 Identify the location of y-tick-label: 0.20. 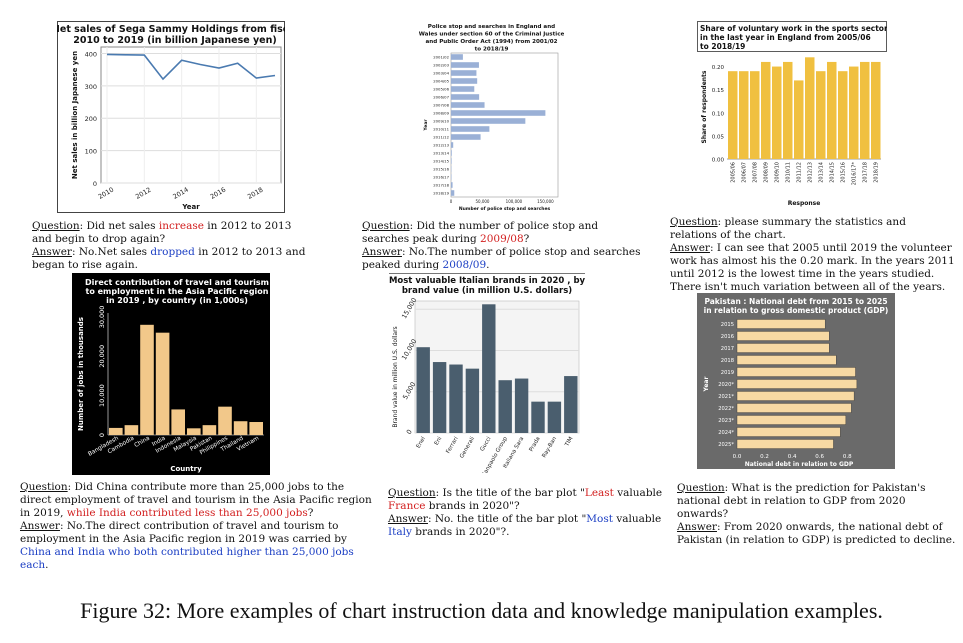
(718, 68).